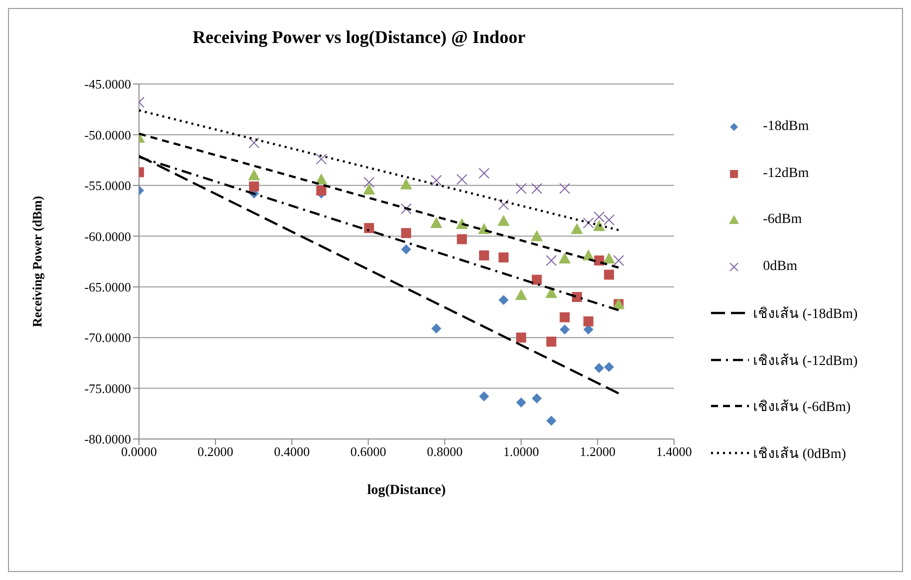 The image size is (911, 580). I want to click on x-tick-label: 1.2000, so click(598, 452).